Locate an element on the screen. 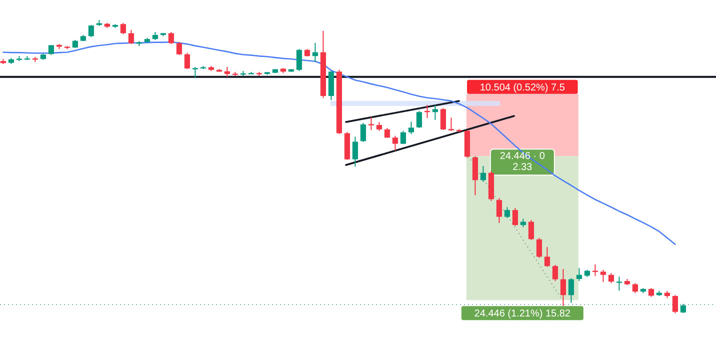 The height and width of the screenshot is (337, 716). band-label: 24.446 (1.21%) 15.82 is located at coordinates (522, 314).